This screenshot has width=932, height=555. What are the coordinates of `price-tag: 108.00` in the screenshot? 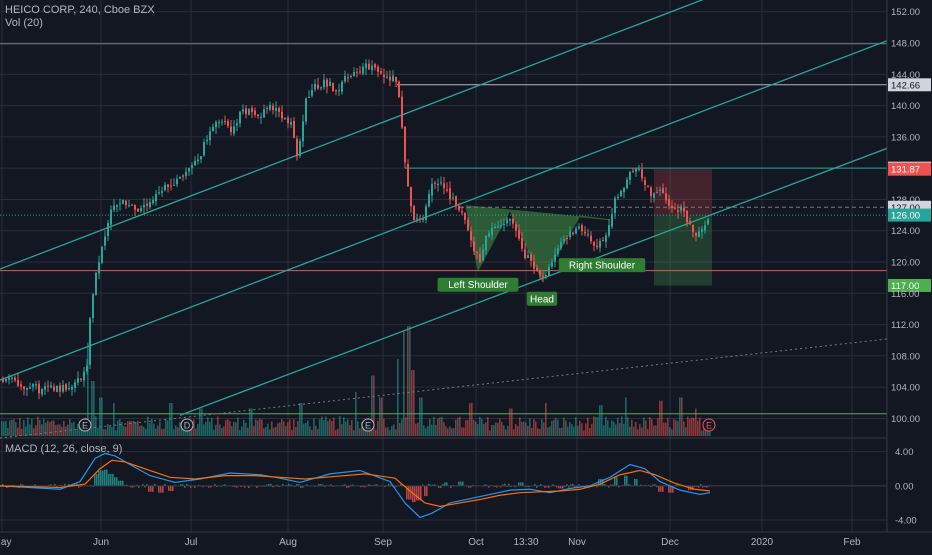 It's located at (905, 356).